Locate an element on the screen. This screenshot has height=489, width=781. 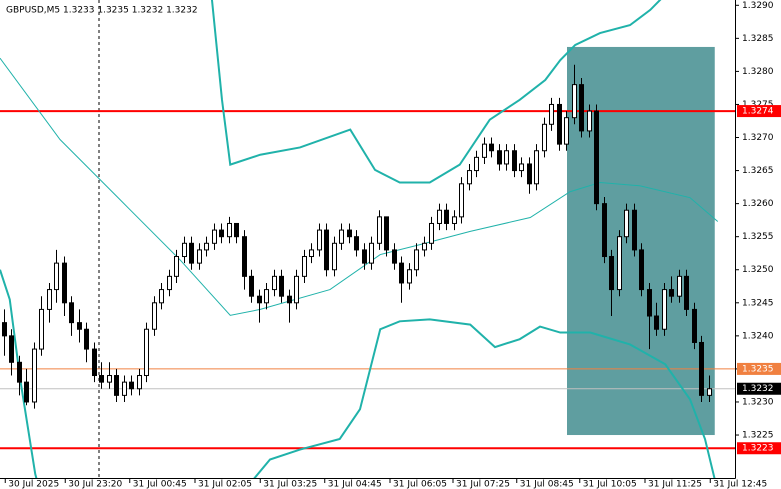
y-tick-label: 1.3260 is located at coordinates (758, 204).